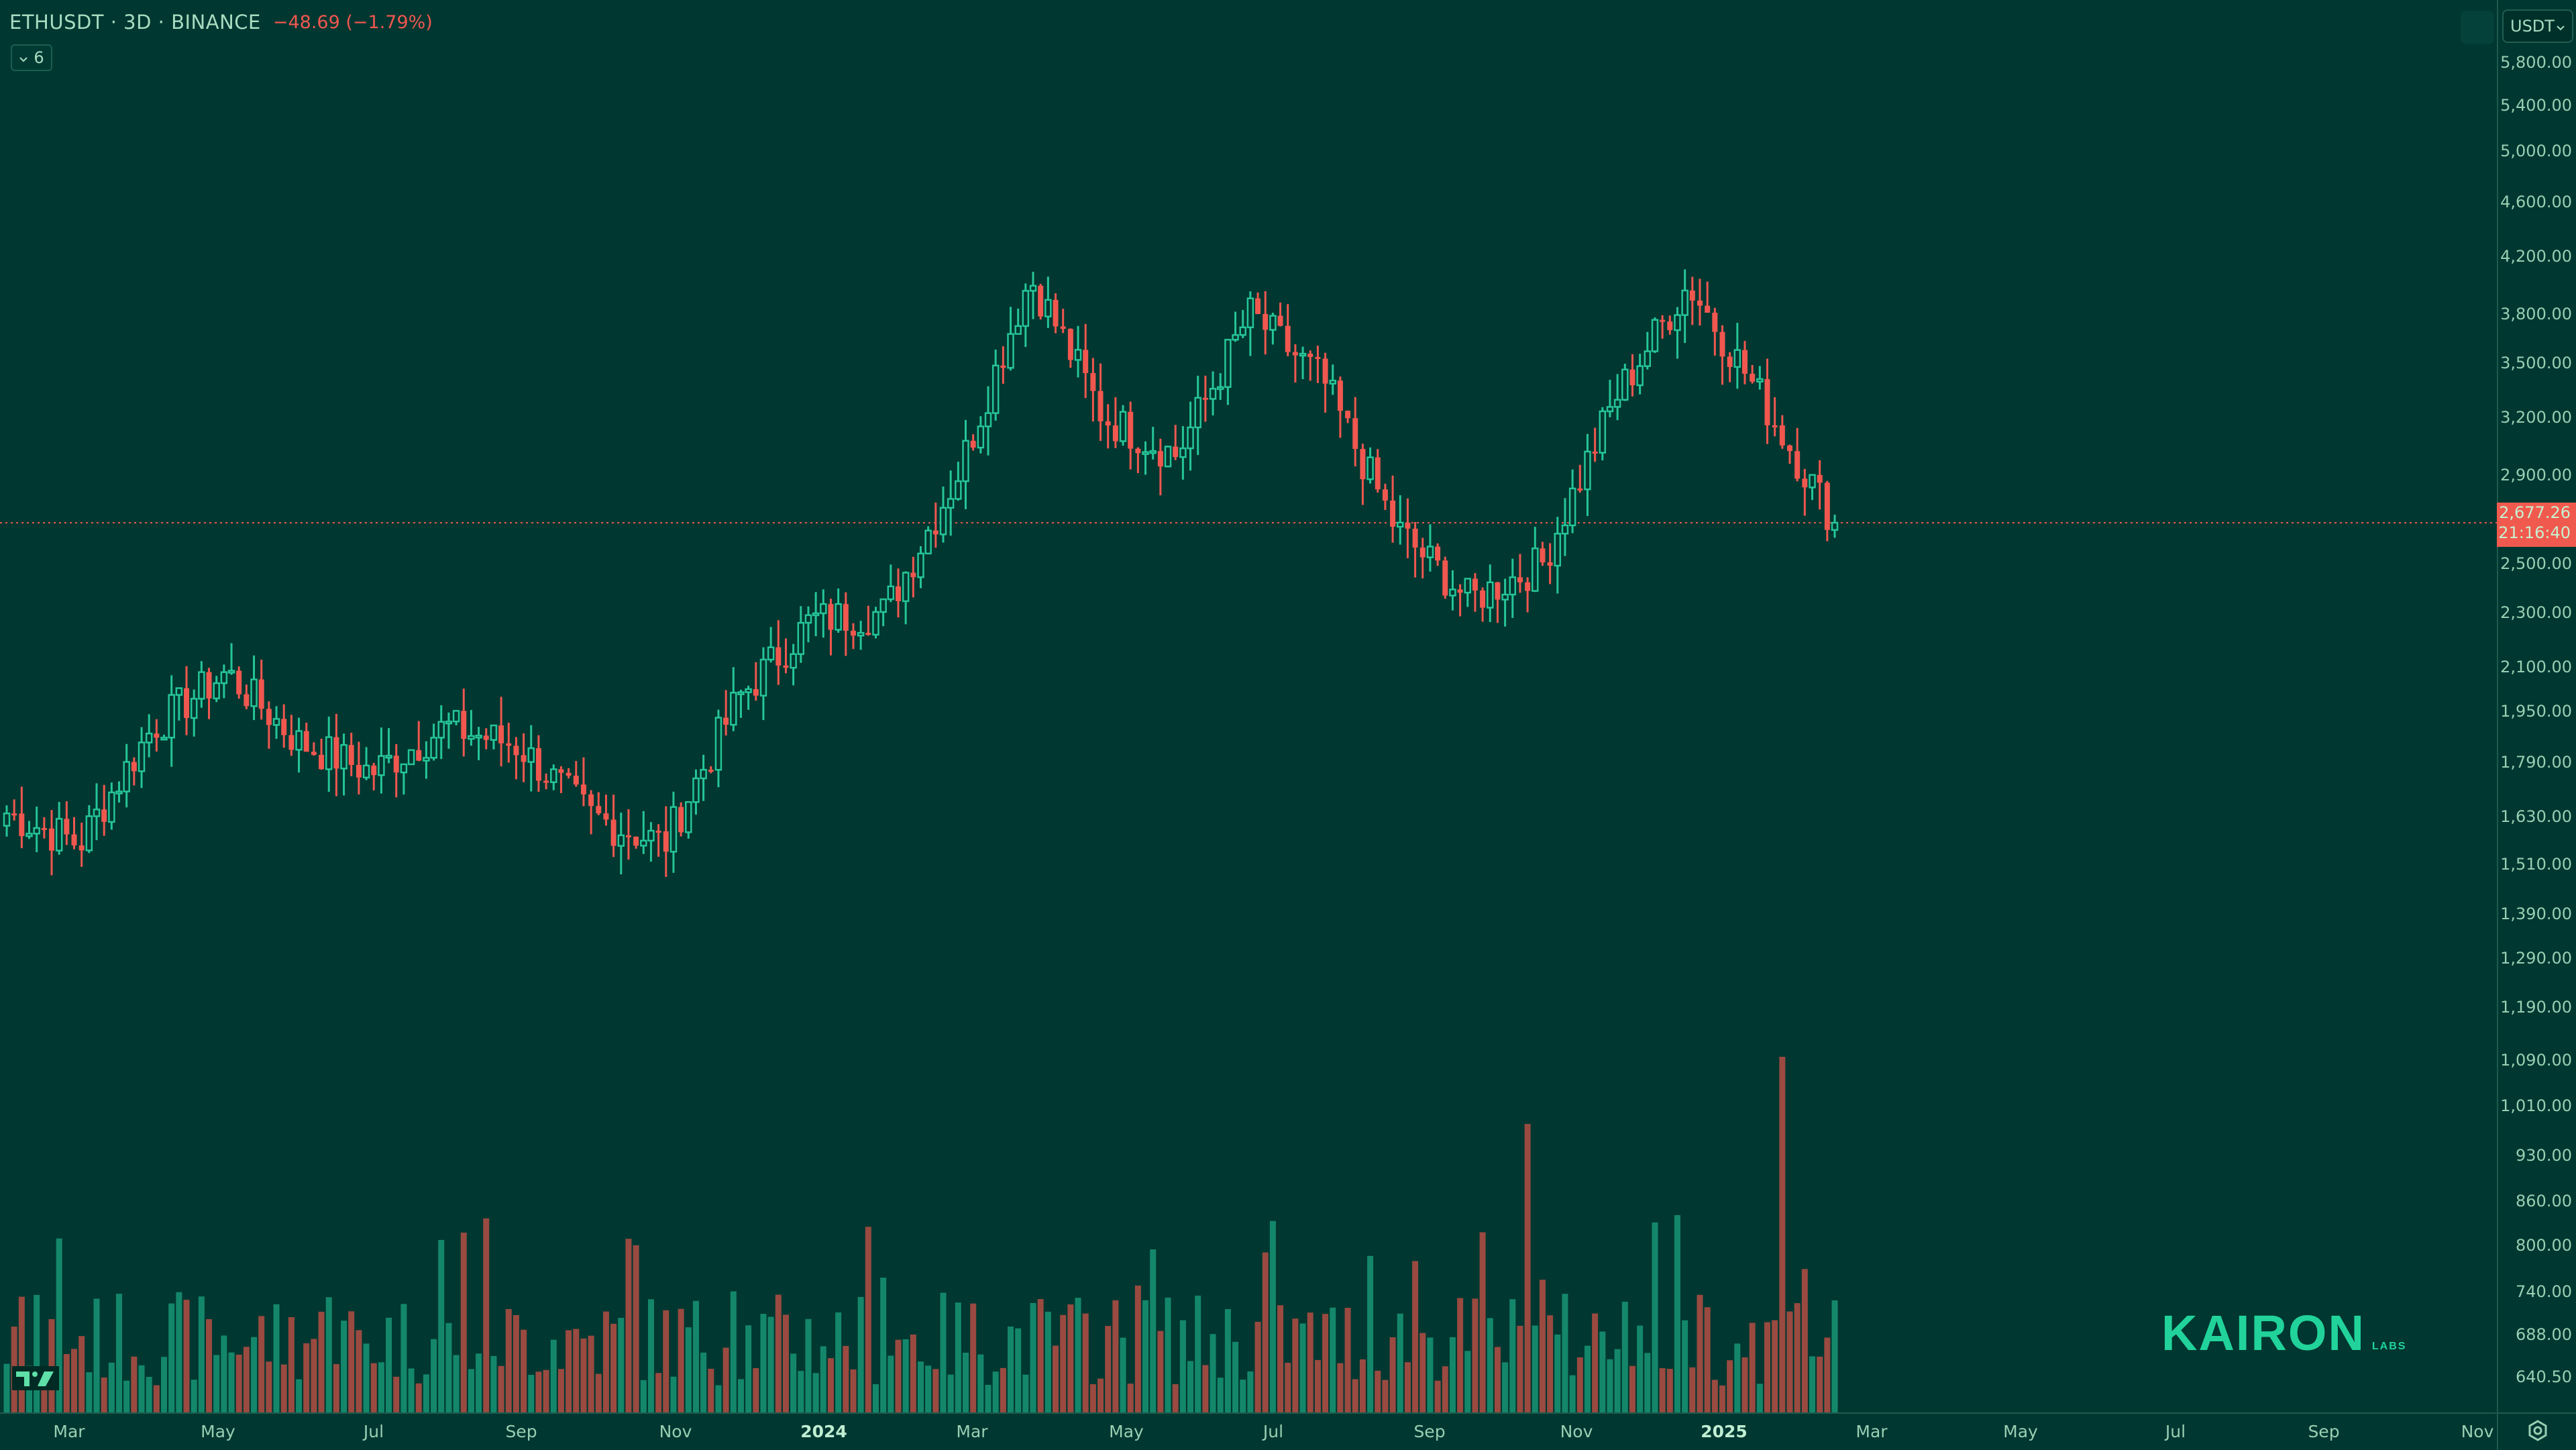 This screenshot has width=2576, height=1450. Describe the element at coordinates (2536, 202) in the screenshot. I see `price-tick-label: 4,600.00` at that location.